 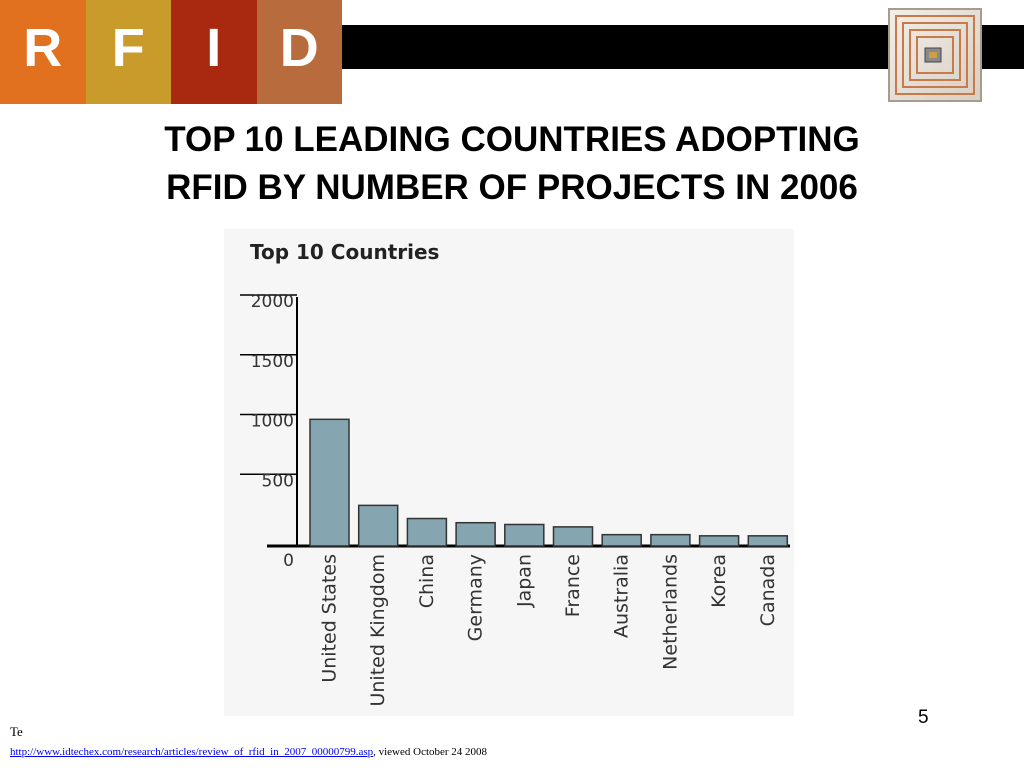 What do you see at coordinates (427, 532) in the screenshot?
I see `bar-china` at bounding box center [427, 532].